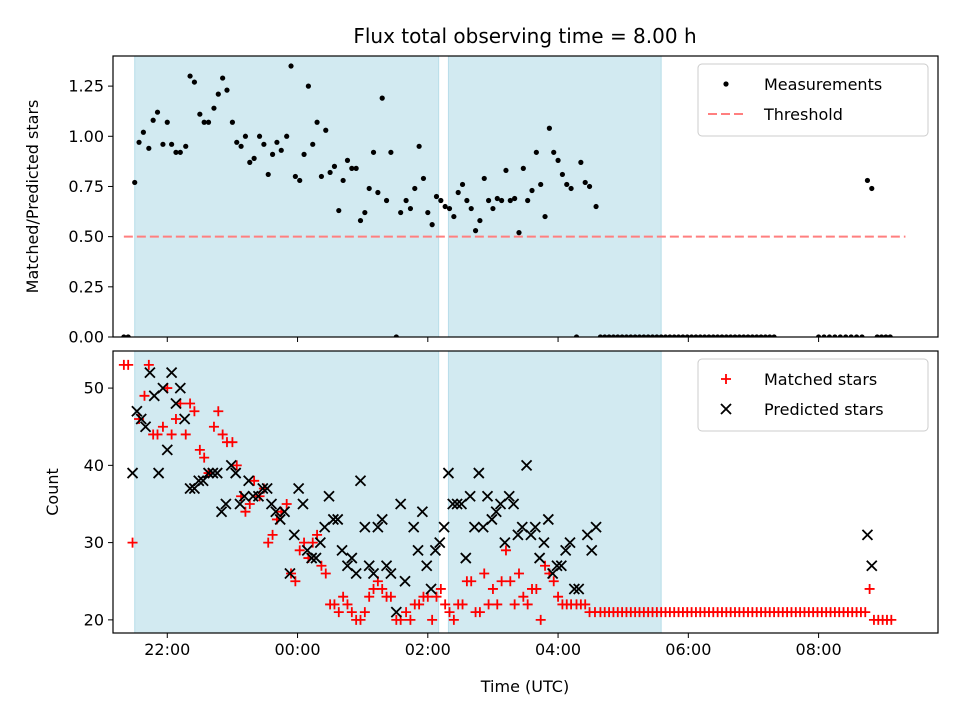 Image resolution: width=960 pixels, height=720 pixels. Describe the element at coordinates (428, 649) in the screenshot. I see `x-tick-label: 02:00` at that location.